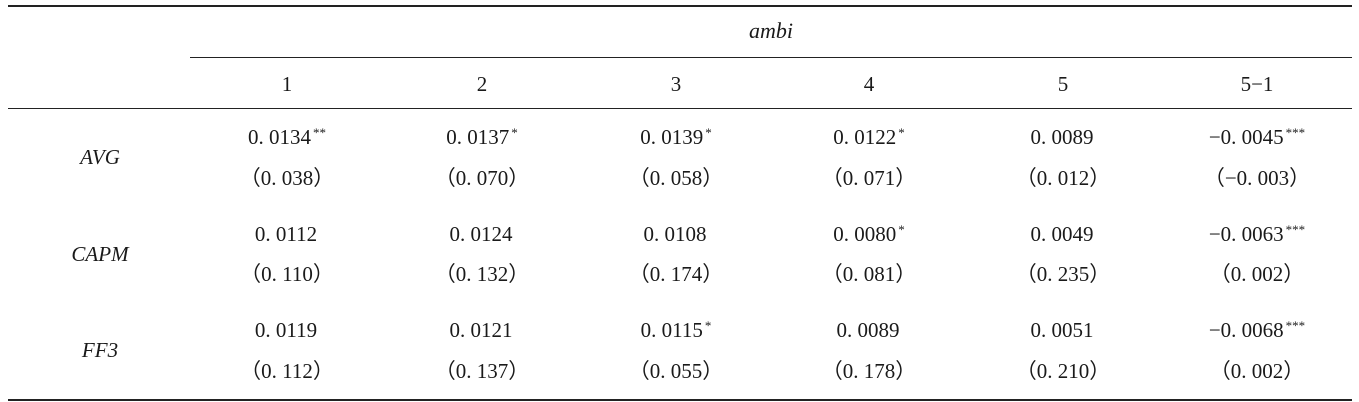 The height and width of the screenshot is (402, 1359). What do you see at coordinates (771, 57) in the screenshot?
I see `group-header-rule` at bounding box center [771, 57].